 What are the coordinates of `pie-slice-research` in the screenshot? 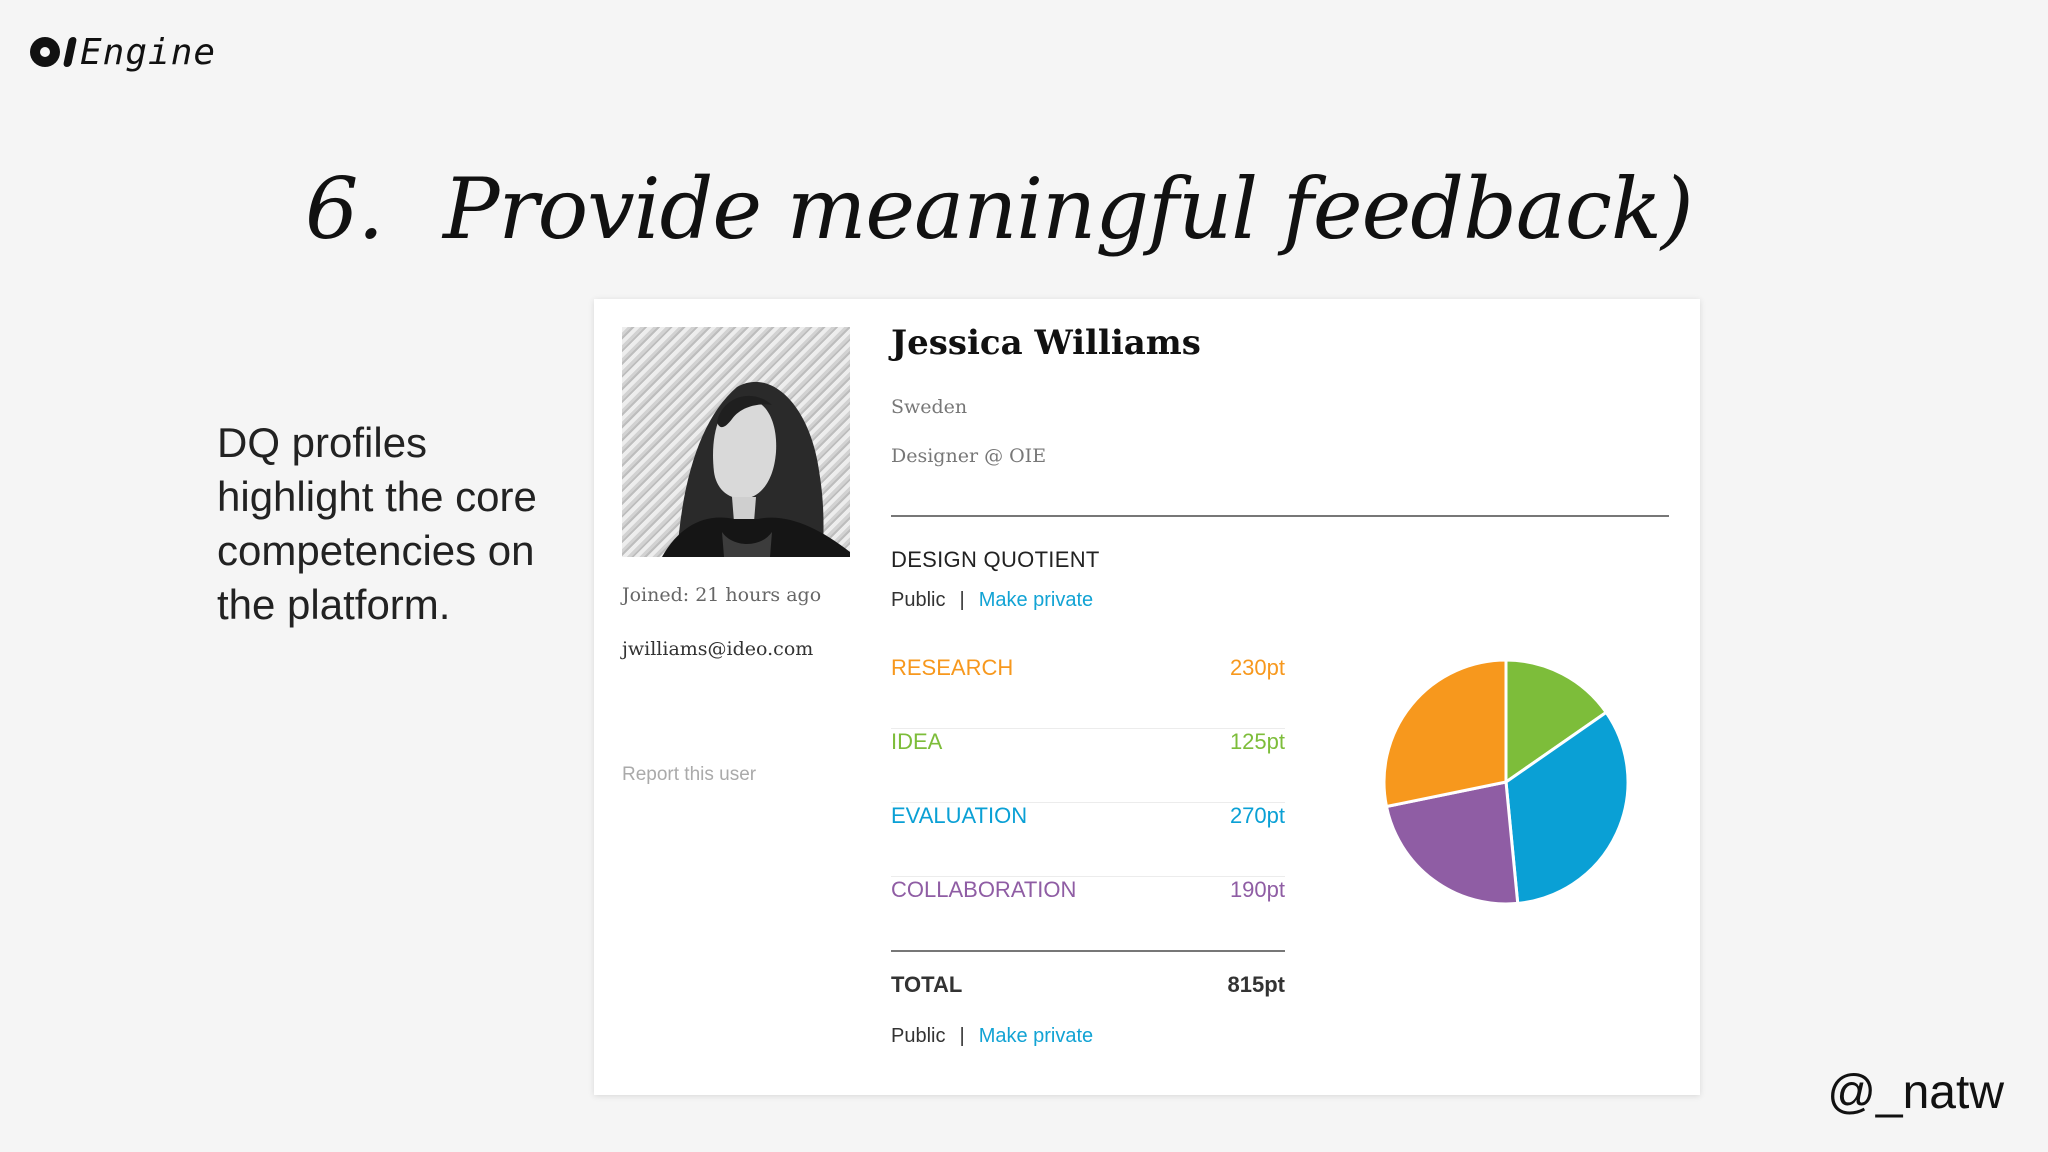 It's located at (1445, 733).